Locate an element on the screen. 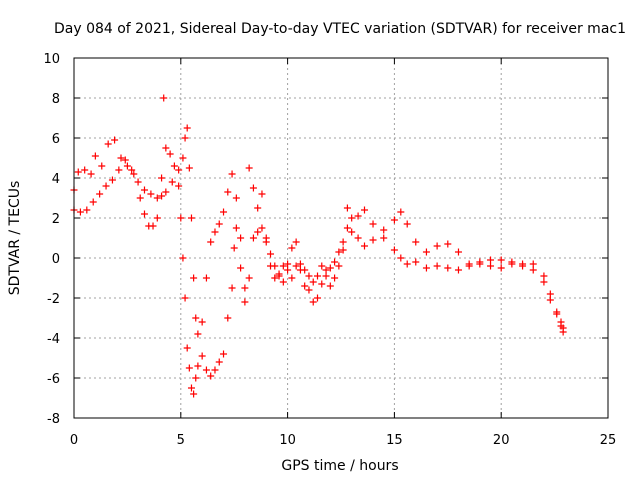 The height and width of the screenshot is (480, 640). y-tick-label-6: 4 is located at coordinates (56, 179).